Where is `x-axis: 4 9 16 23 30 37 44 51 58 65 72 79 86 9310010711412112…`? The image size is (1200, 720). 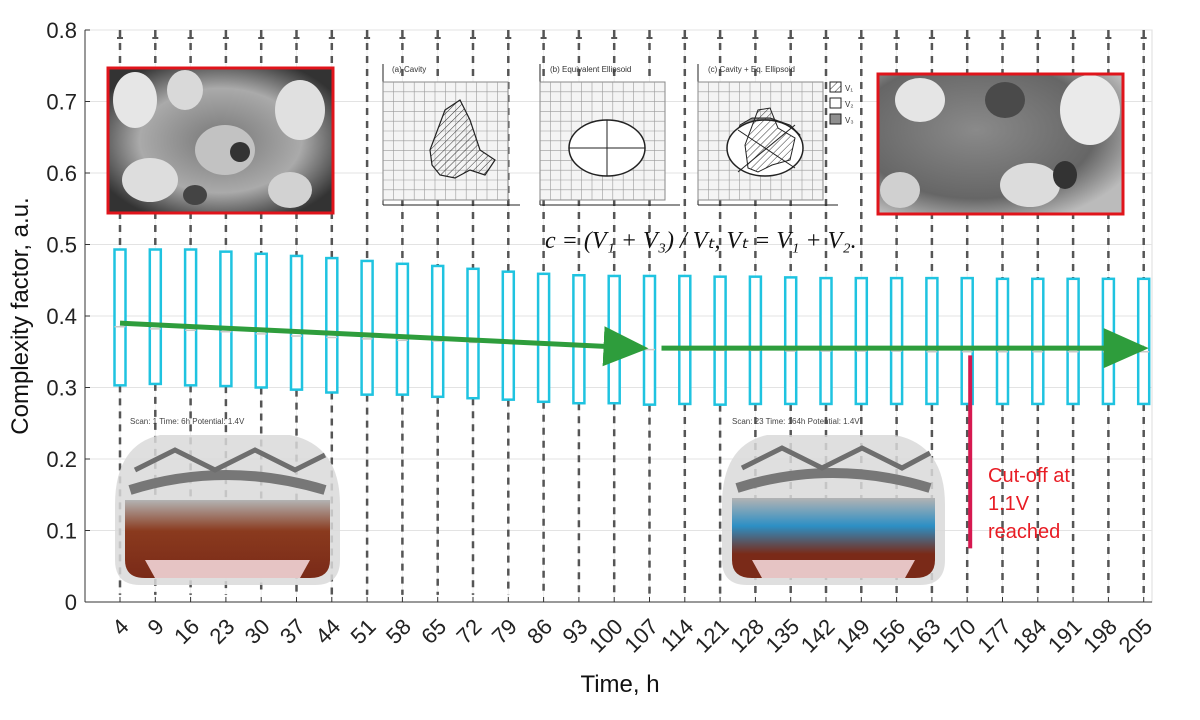 x-axis: 4 9 16 23 30 37 44 51 58 65 72 79 86 9310010711412112… is located at coordinates (621, 627).